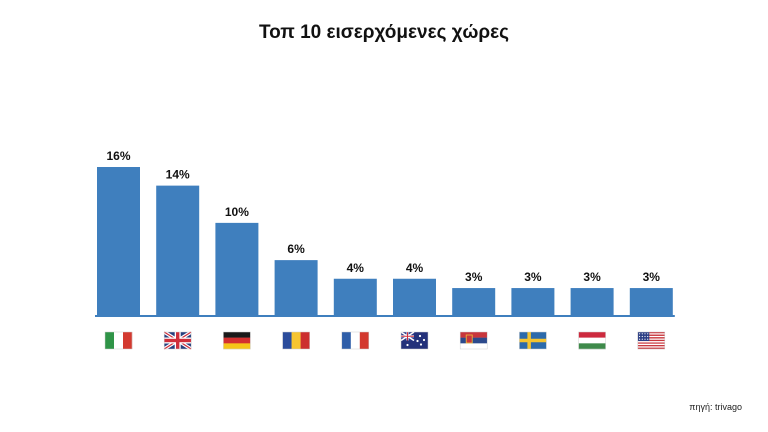  I want to click on chart-title: Τοπ 10 εισερχόμενες χώρες, so click(384, 32).